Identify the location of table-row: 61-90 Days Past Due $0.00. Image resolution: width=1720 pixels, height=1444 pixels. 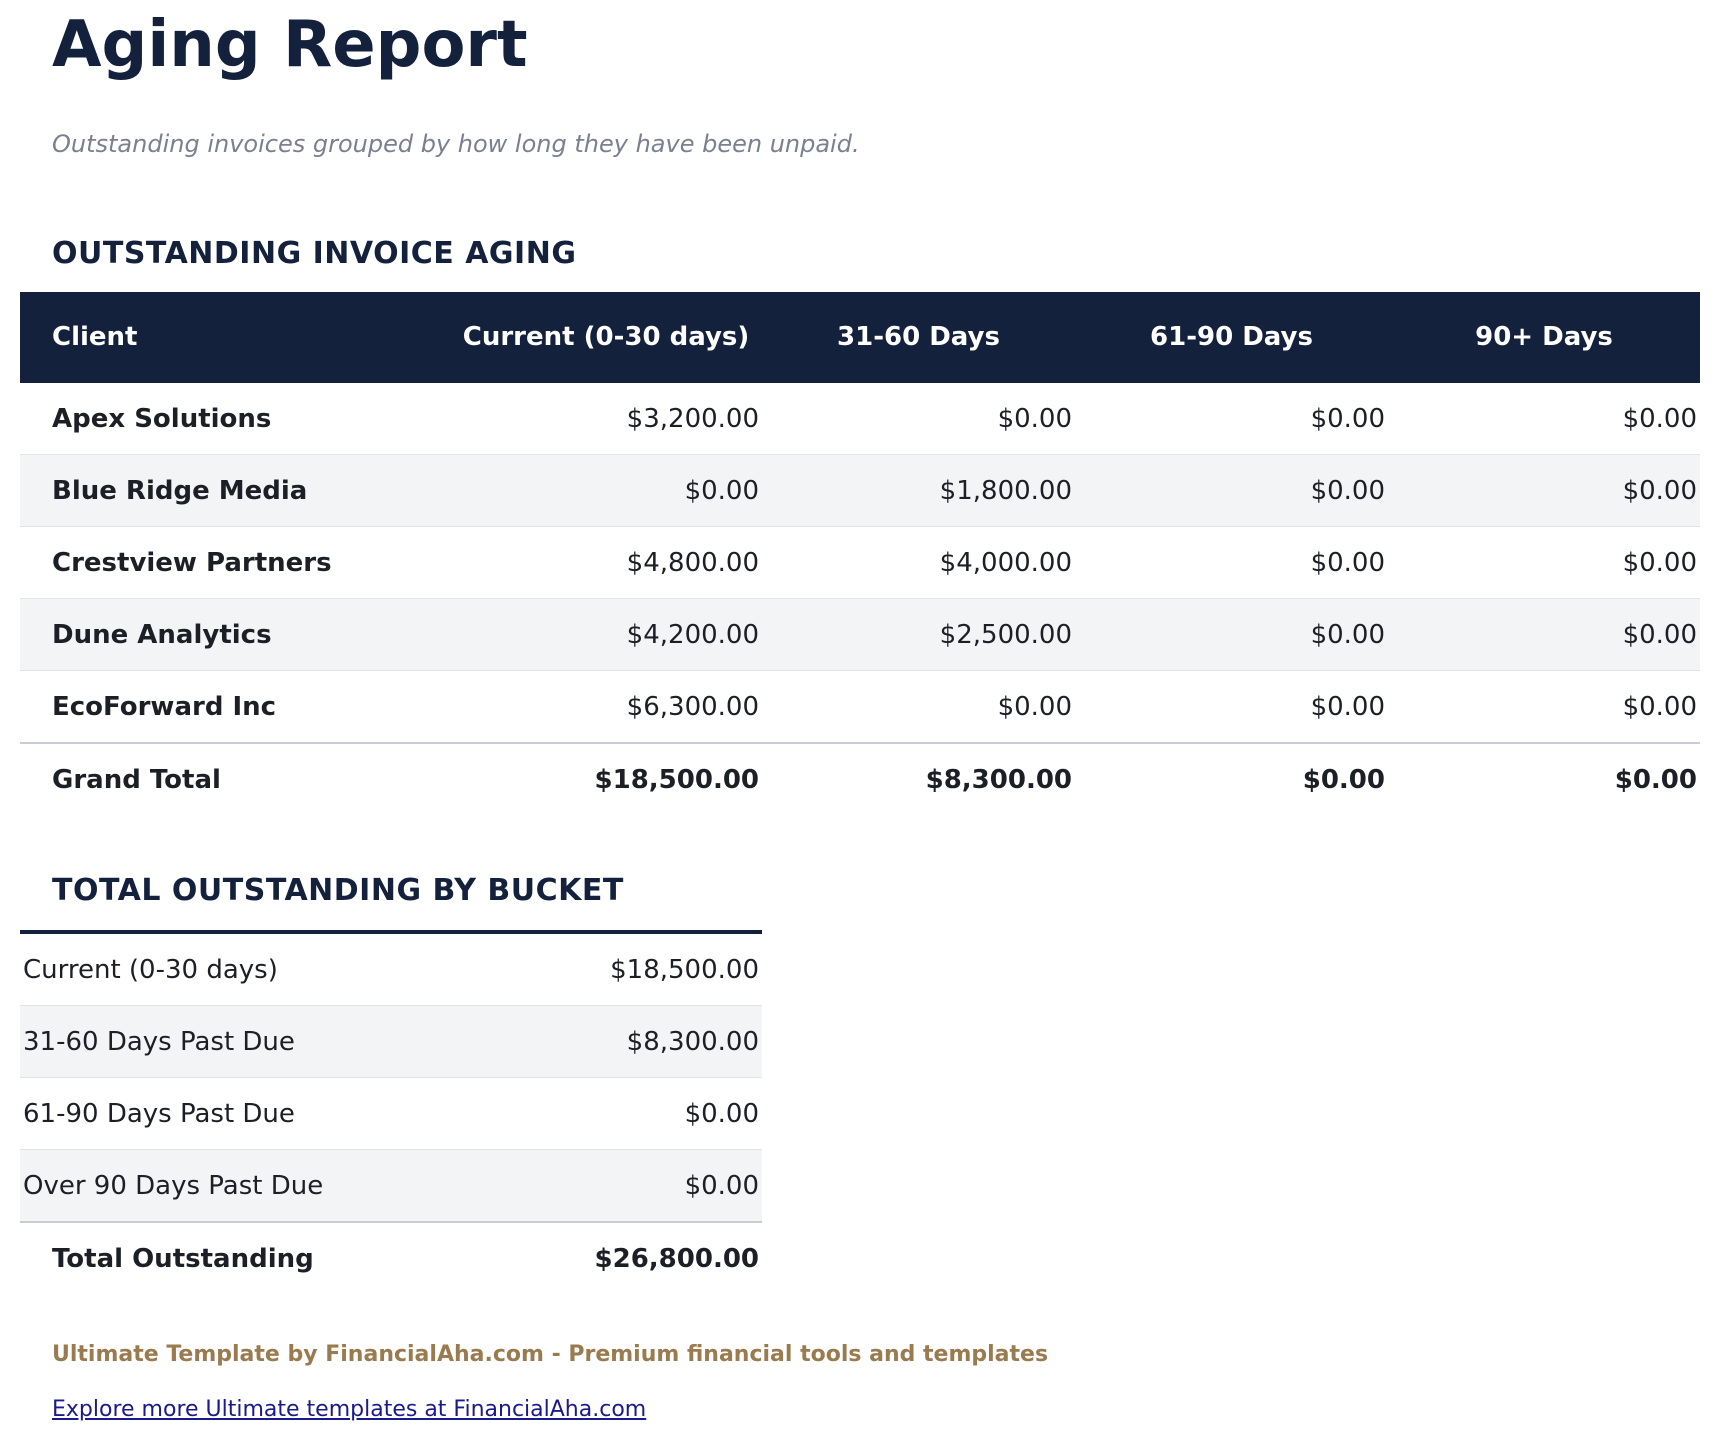
(391, 1113).